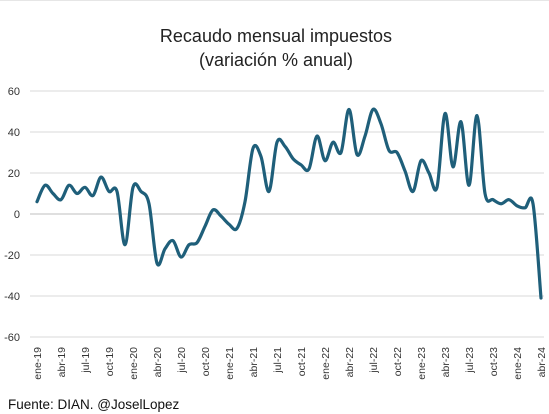  I want to click on top-border, so click(274, 0).